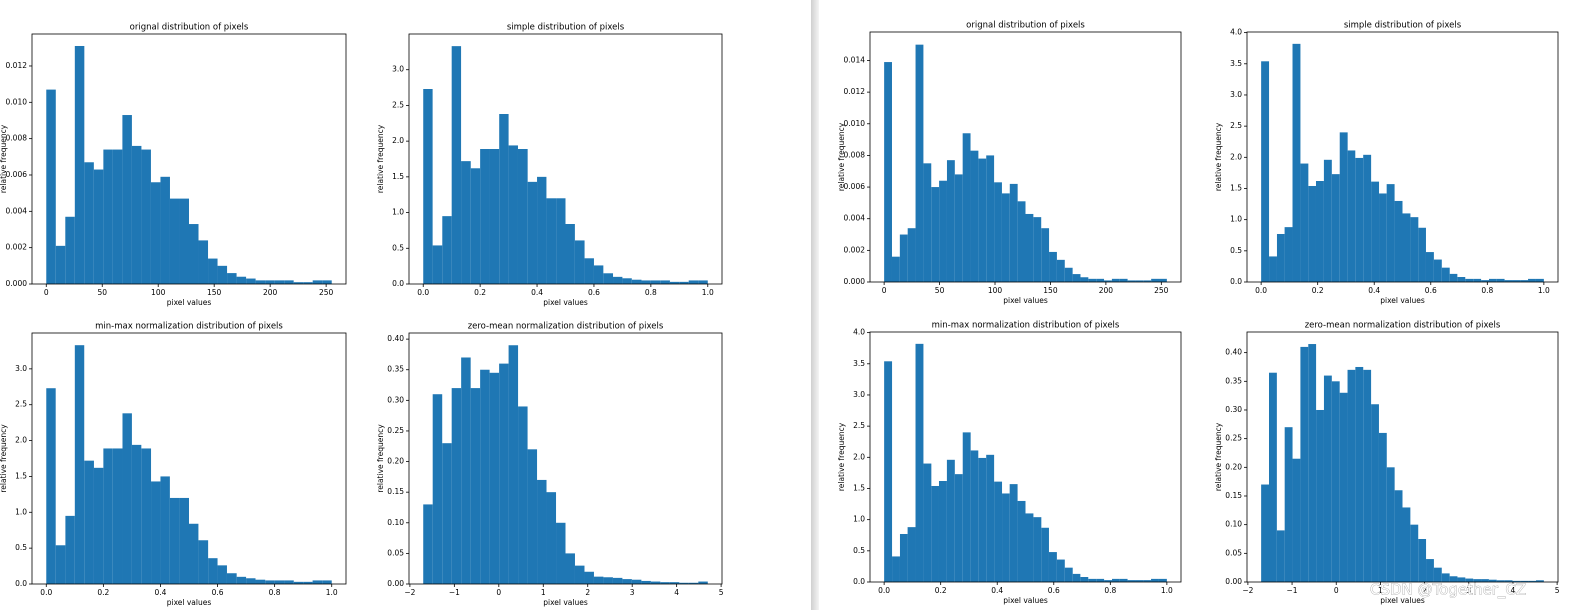 This screenshot has height=610, width=1577. I want to click on y-tick-label: 0.40, so click(395, 338).